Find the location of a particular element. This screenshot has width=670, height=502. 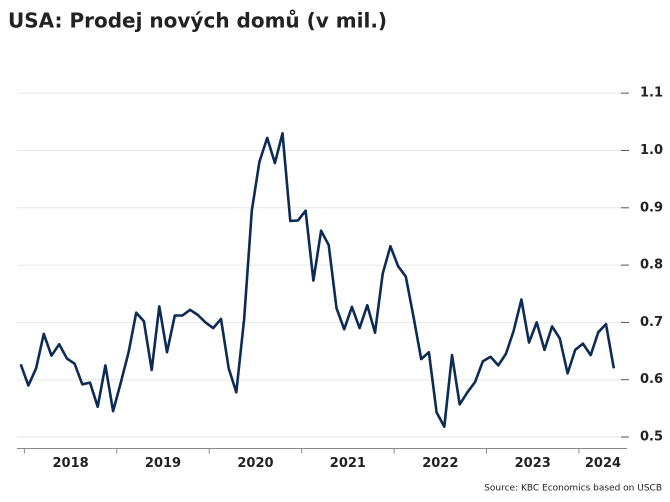

y-tick-label: 1.1 is located at coordinates (651, 93).